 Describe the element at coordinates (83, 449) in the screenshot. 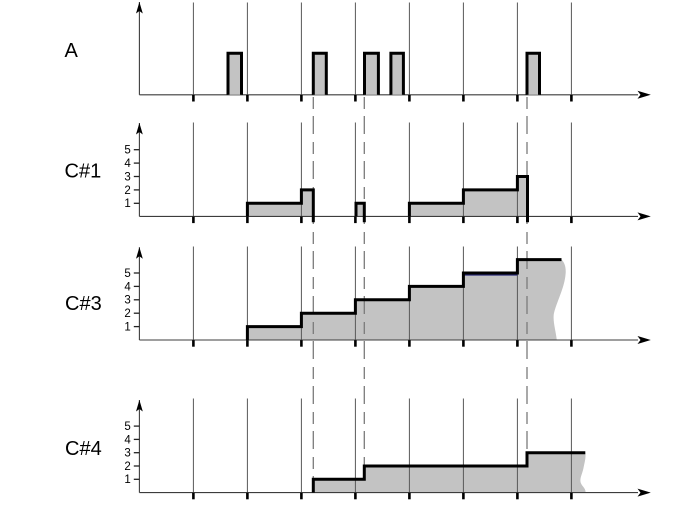

I see `svg-text: C#4` at that location.